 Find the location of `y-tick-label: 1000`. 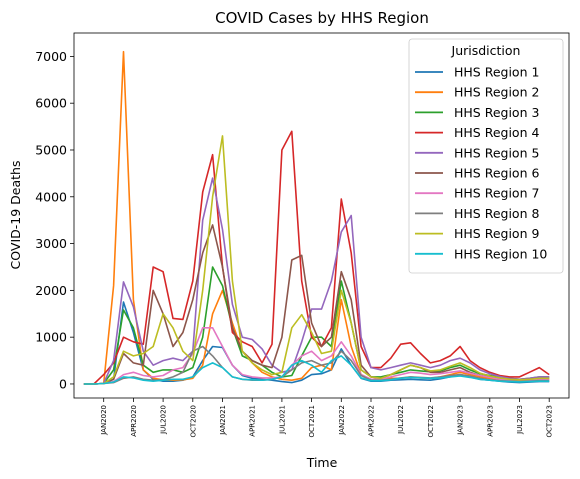

y-tick-label: 1000 is located at coordinates (51, 337).